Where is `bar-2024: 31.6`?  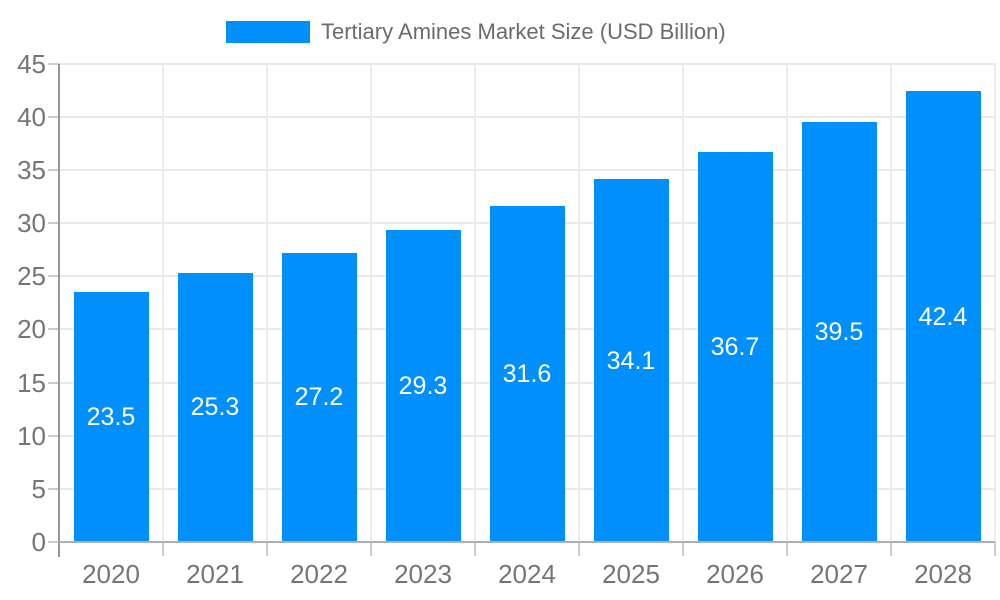 bar-2024: 31.6 is located at coordinates (527, 373).